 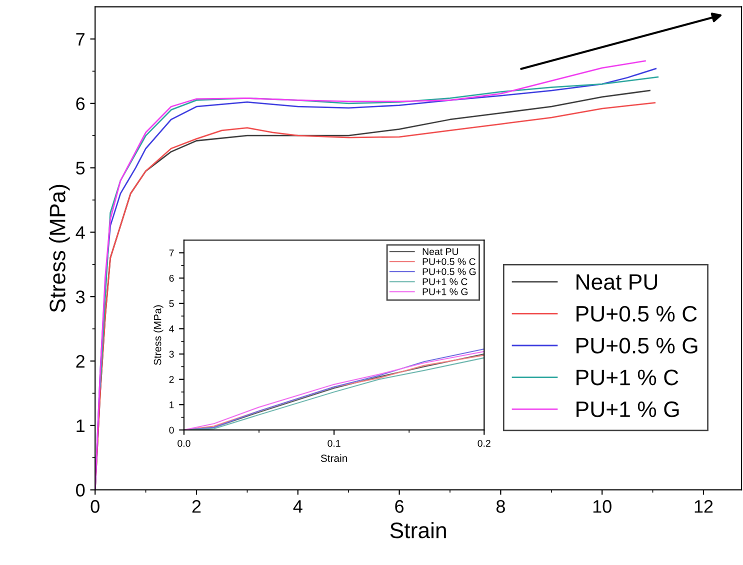 What do you see at coordinates (602, 506) in the screenshot?
I see `x-tick-label: 10` at bounding box center [602, 506].